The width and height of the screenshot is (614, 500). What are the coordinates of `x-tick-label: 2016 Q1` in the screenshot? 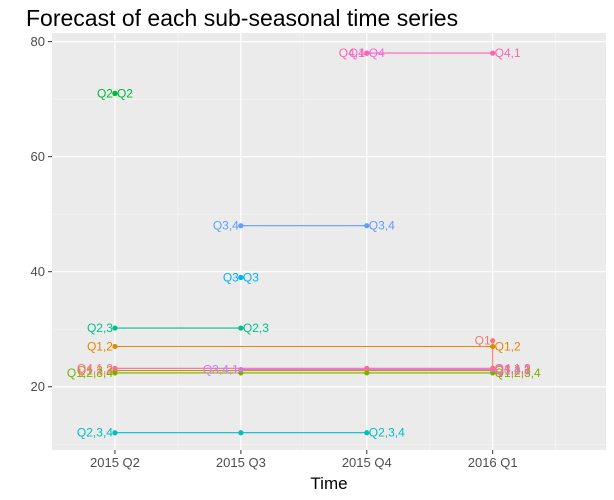 It's located at (493, 462).